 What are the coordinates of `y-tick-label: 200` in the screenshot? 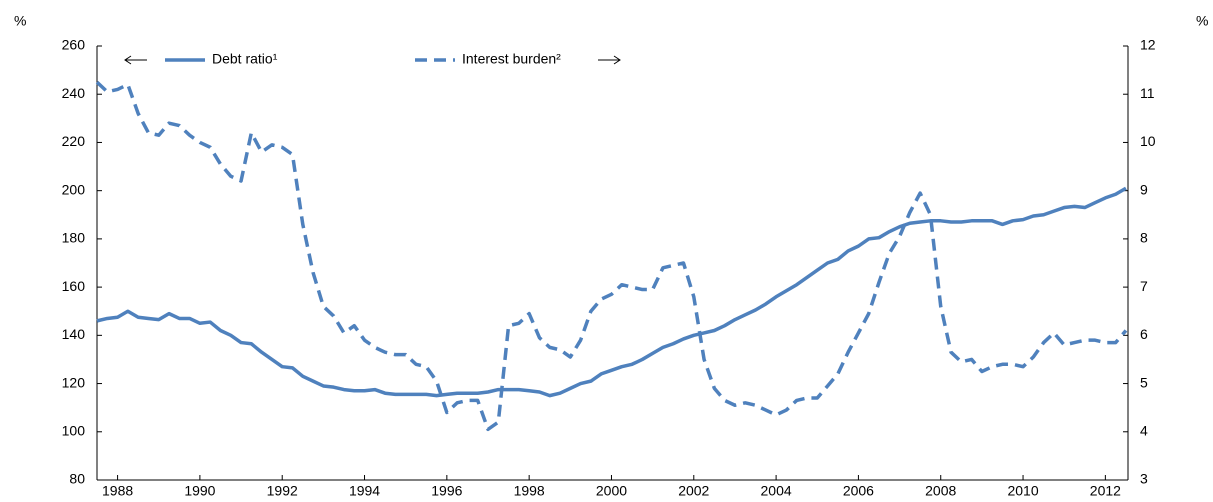 It's located at (74, 189).